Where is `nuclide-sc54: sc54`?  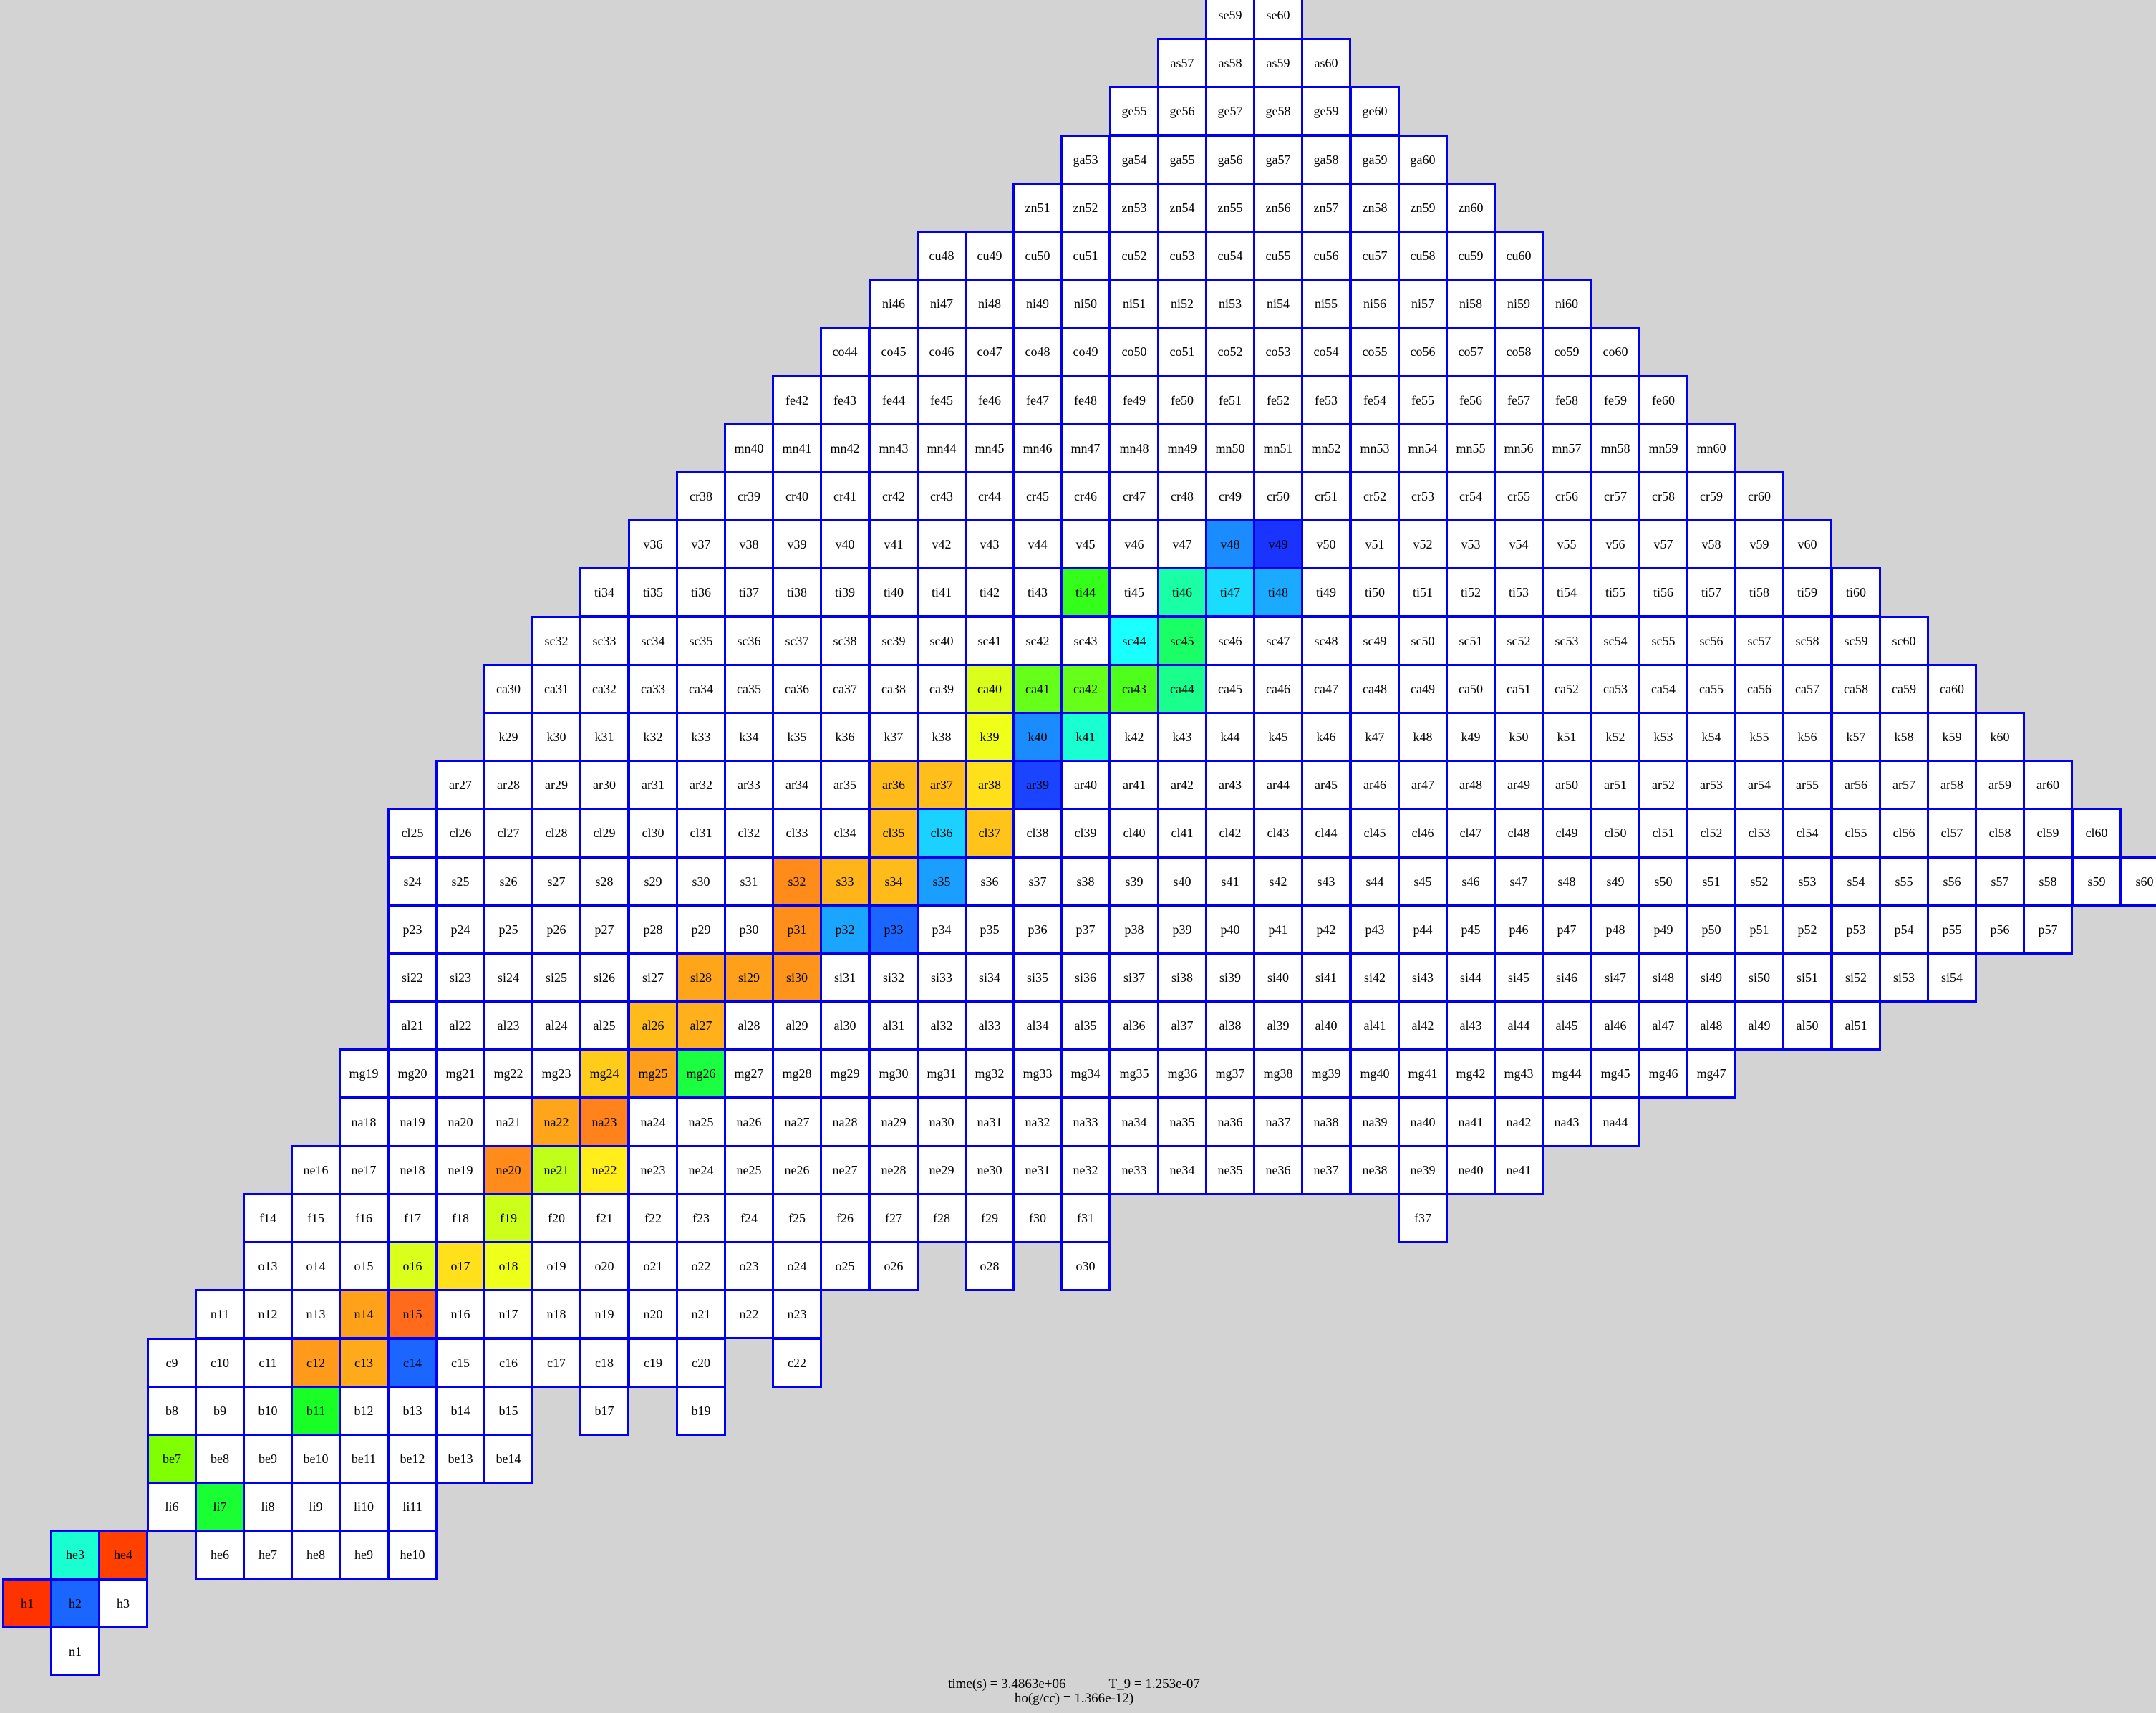 nuclide-sc54: sc54 is located at coordinates (1615, 641).